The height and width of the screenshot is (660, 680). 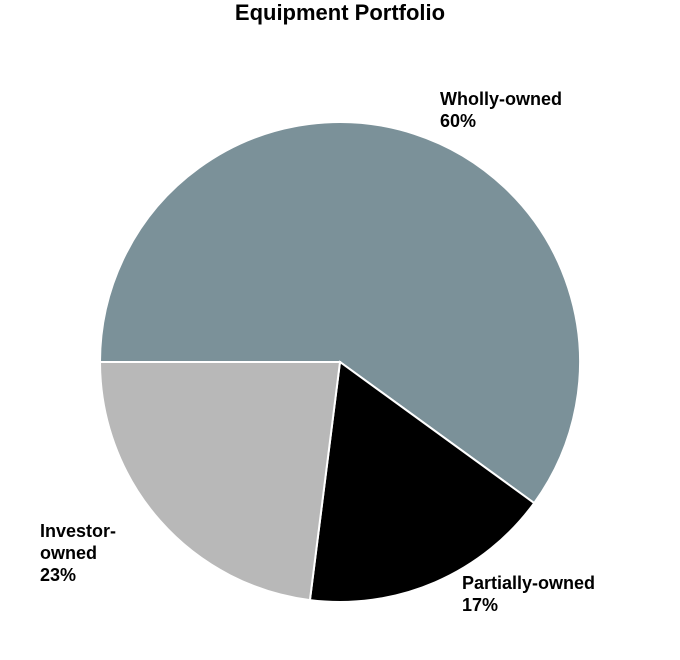 I want to click on slice-label-partially-owned: Partially-owned 17%, so click(x=528, y=594).